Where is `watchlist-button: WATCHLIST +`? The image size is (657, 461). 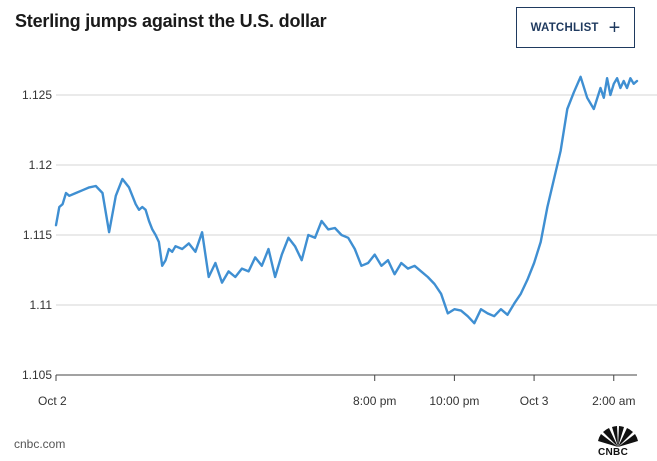
watchlist-button: WATCHLIST + is located at coordinates (575, 27).